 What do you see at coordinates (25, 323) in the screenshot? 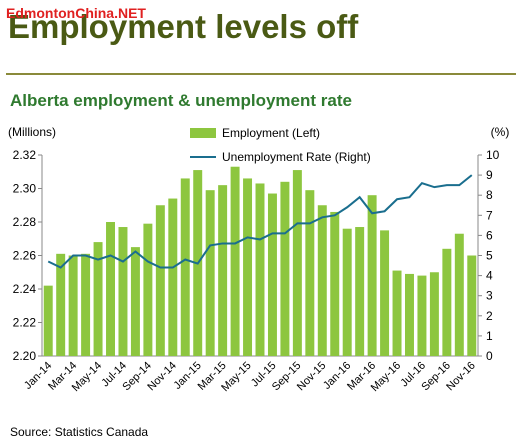
I see `y-tick-label: 2.22` at bounding box center [25, 323].